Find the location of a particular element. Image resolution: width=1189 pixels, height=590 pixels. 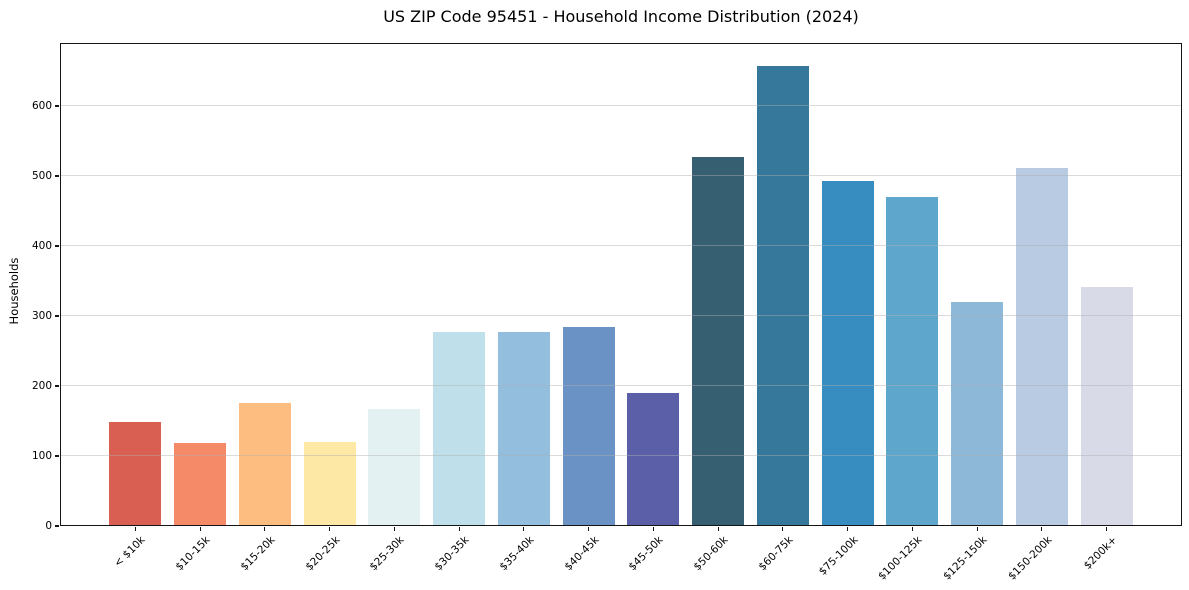

bar-< $10k is located at coordinates (135, 474).